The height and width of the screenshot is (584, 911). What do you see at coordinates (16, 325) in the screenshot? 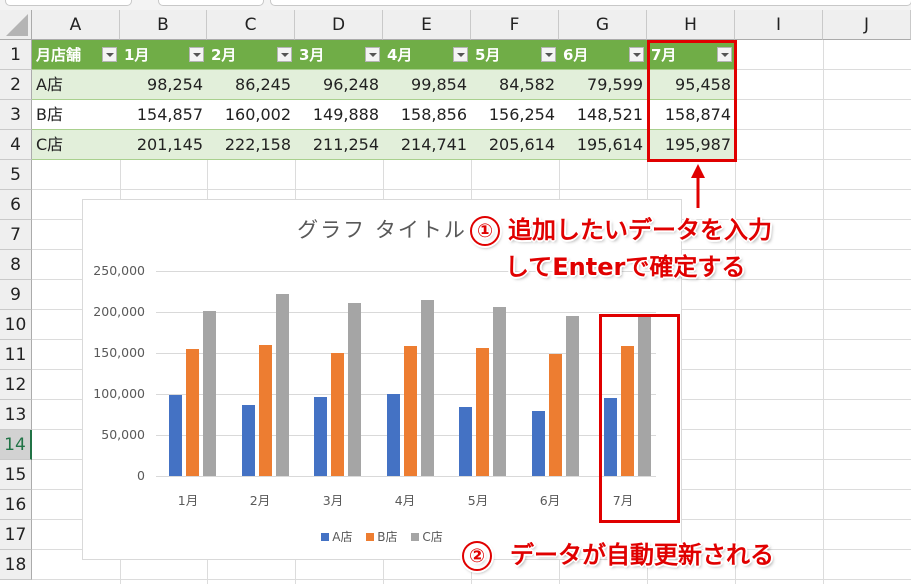
I see `row-header-10: 10` at bounding box center [16, 325].